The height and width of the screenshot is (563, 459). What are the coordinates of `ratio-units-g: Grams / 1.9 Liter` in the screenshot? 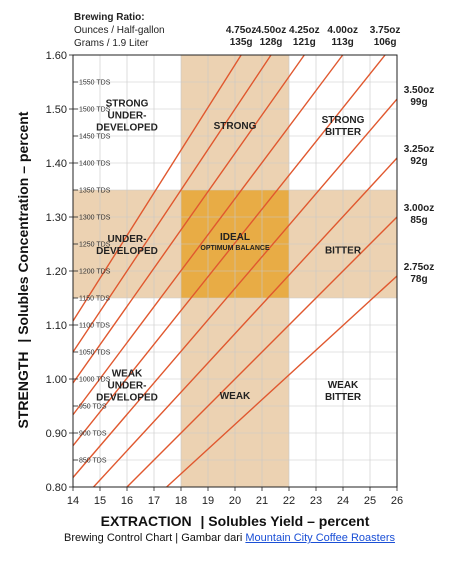 It's located at (111, 43).